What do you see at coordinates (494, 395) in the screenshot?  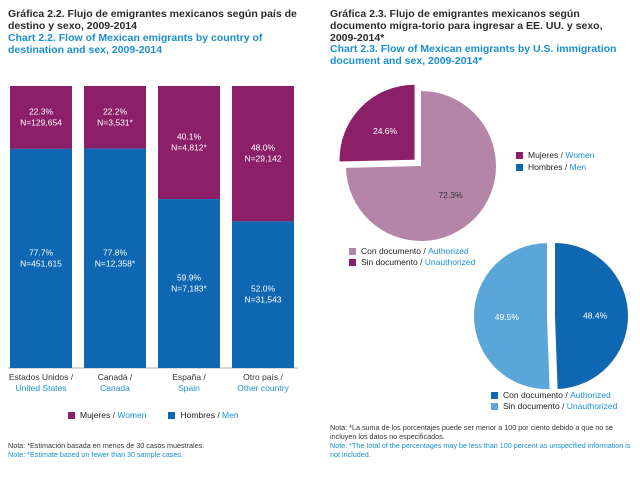 I see `legend-swatch-authorized-men` at bounding box center [494, 395].